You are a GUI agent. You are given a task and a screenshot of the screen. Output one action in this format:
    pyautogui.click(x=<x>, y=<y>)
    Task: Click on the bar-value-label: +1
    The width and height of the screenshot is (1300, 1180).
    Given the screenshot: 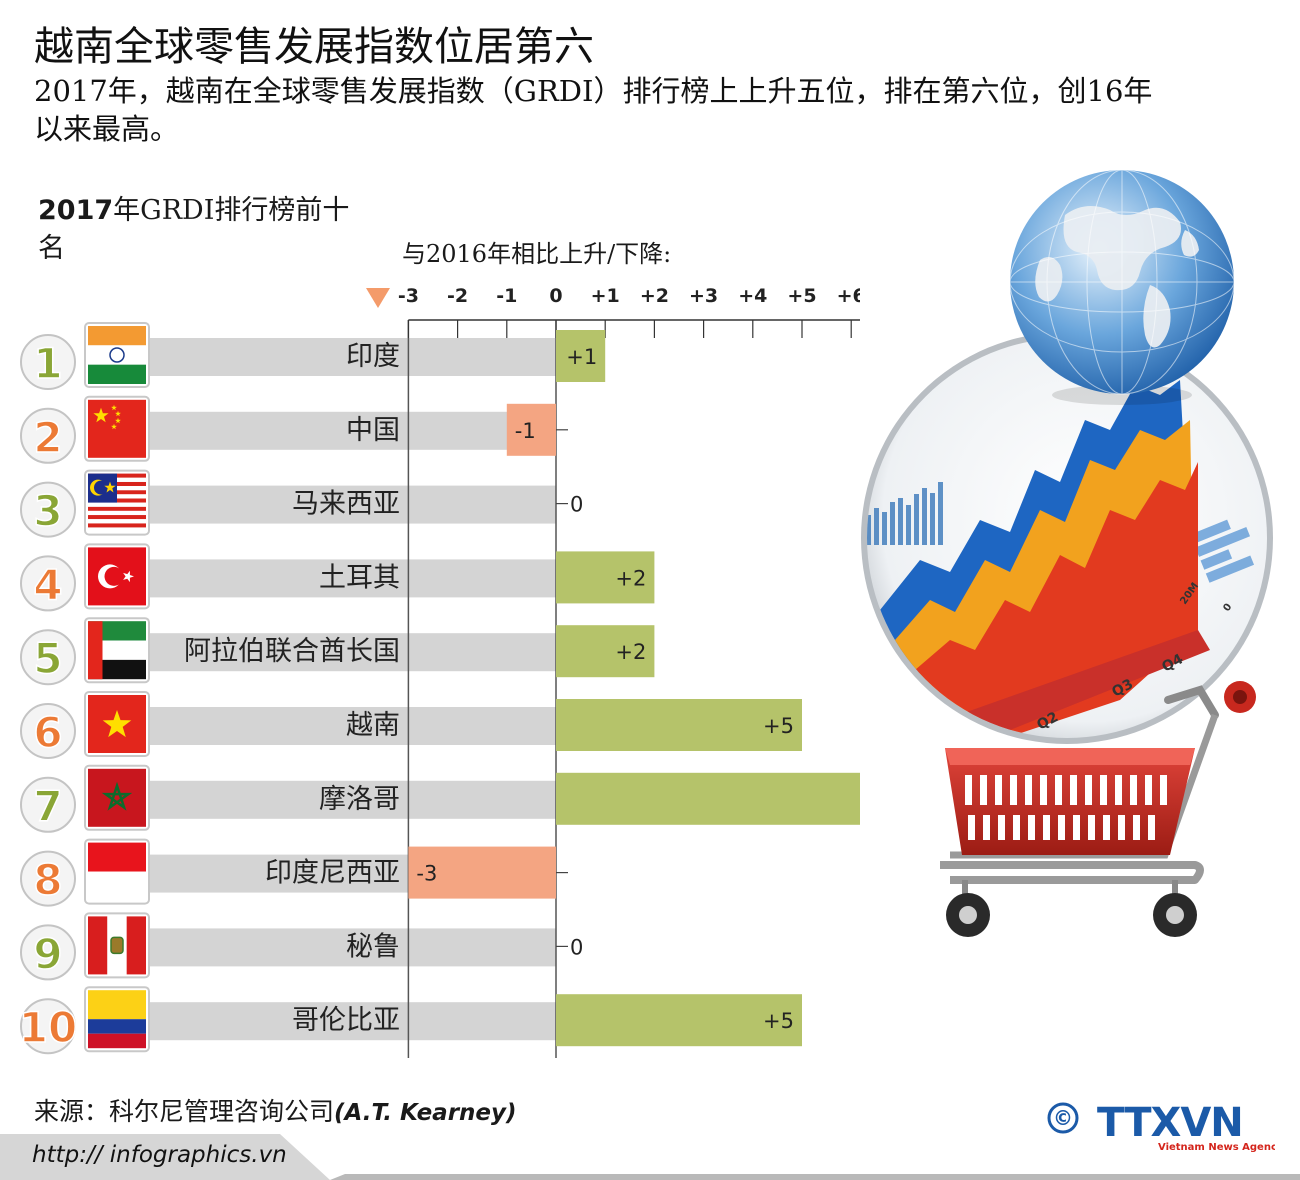 What is the action you would take?
    pyautogui.click(x=581, y=357)
    